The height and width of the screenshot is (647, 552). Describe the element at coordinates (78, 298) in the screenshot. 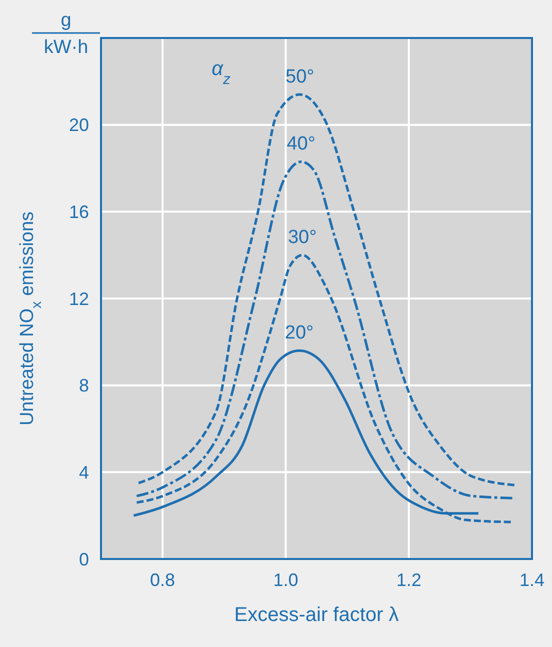

I see `y-tick-label: 12` at that location.